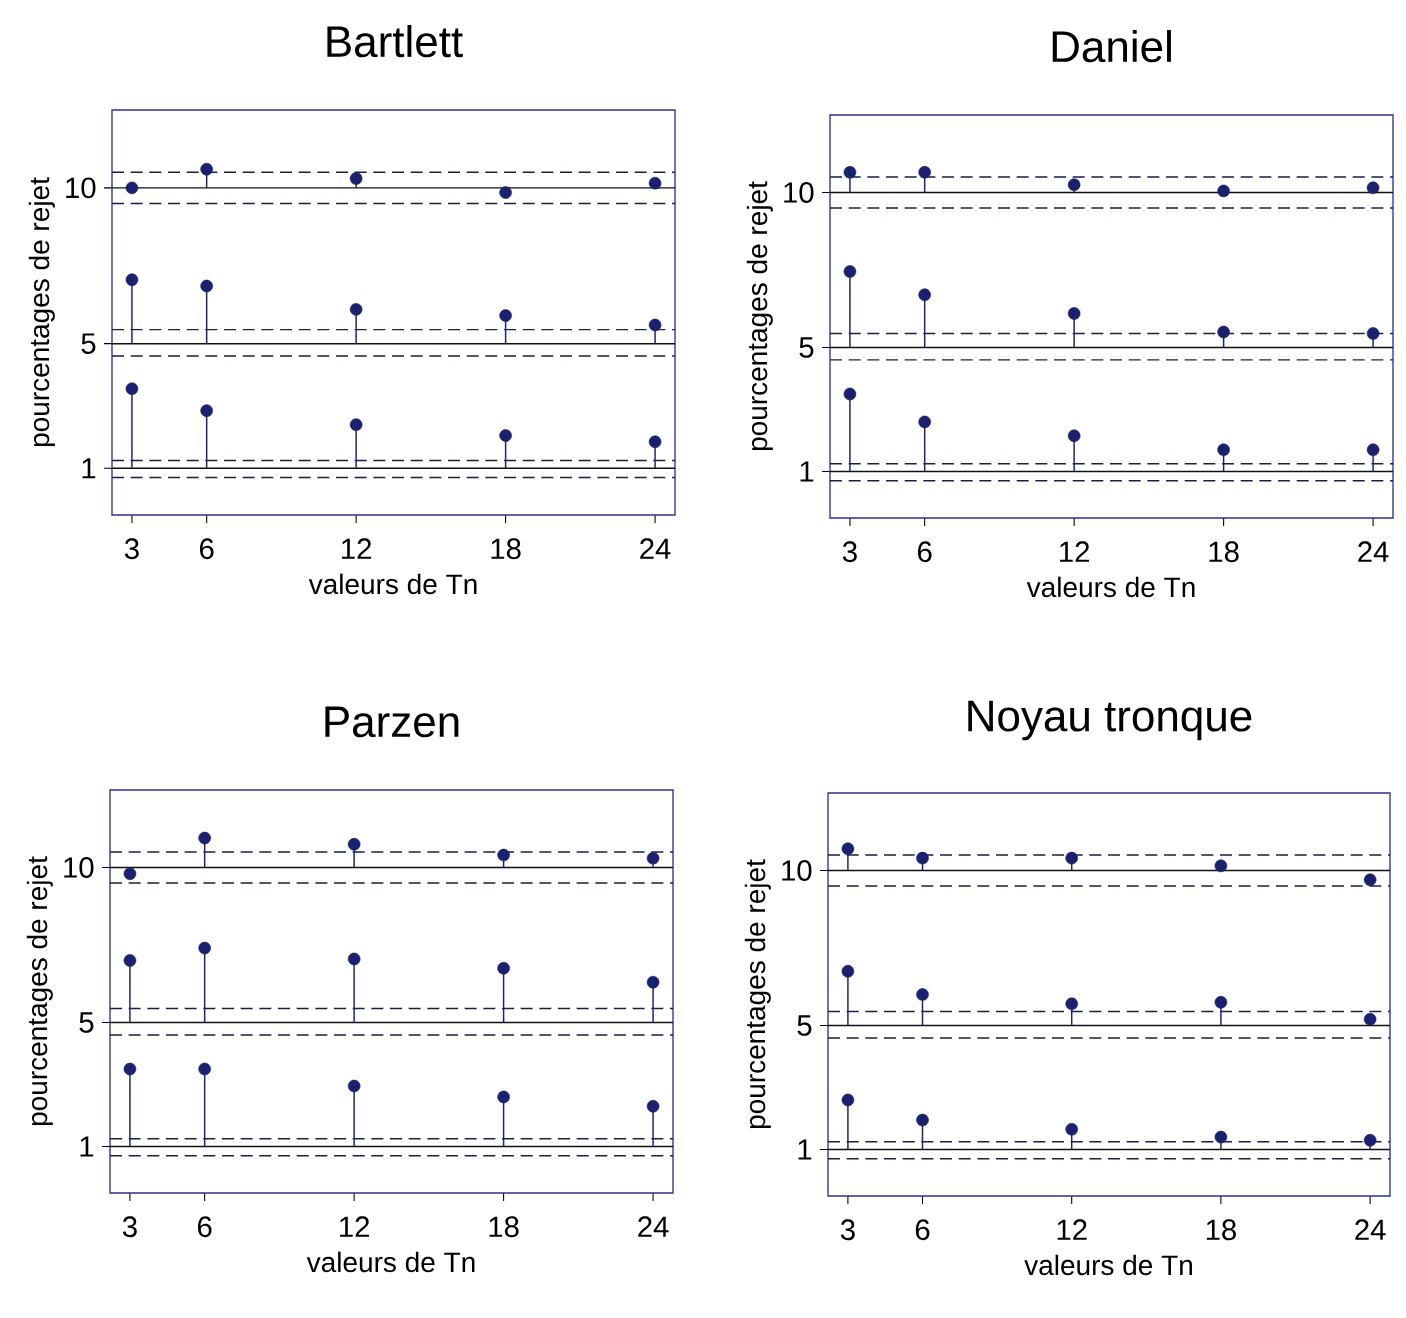 This screenshot has height=1318, width=1406. Describe the element at coordinates (1111, 46) in the screenshot. I see `chart-title: Daniel` at that location.